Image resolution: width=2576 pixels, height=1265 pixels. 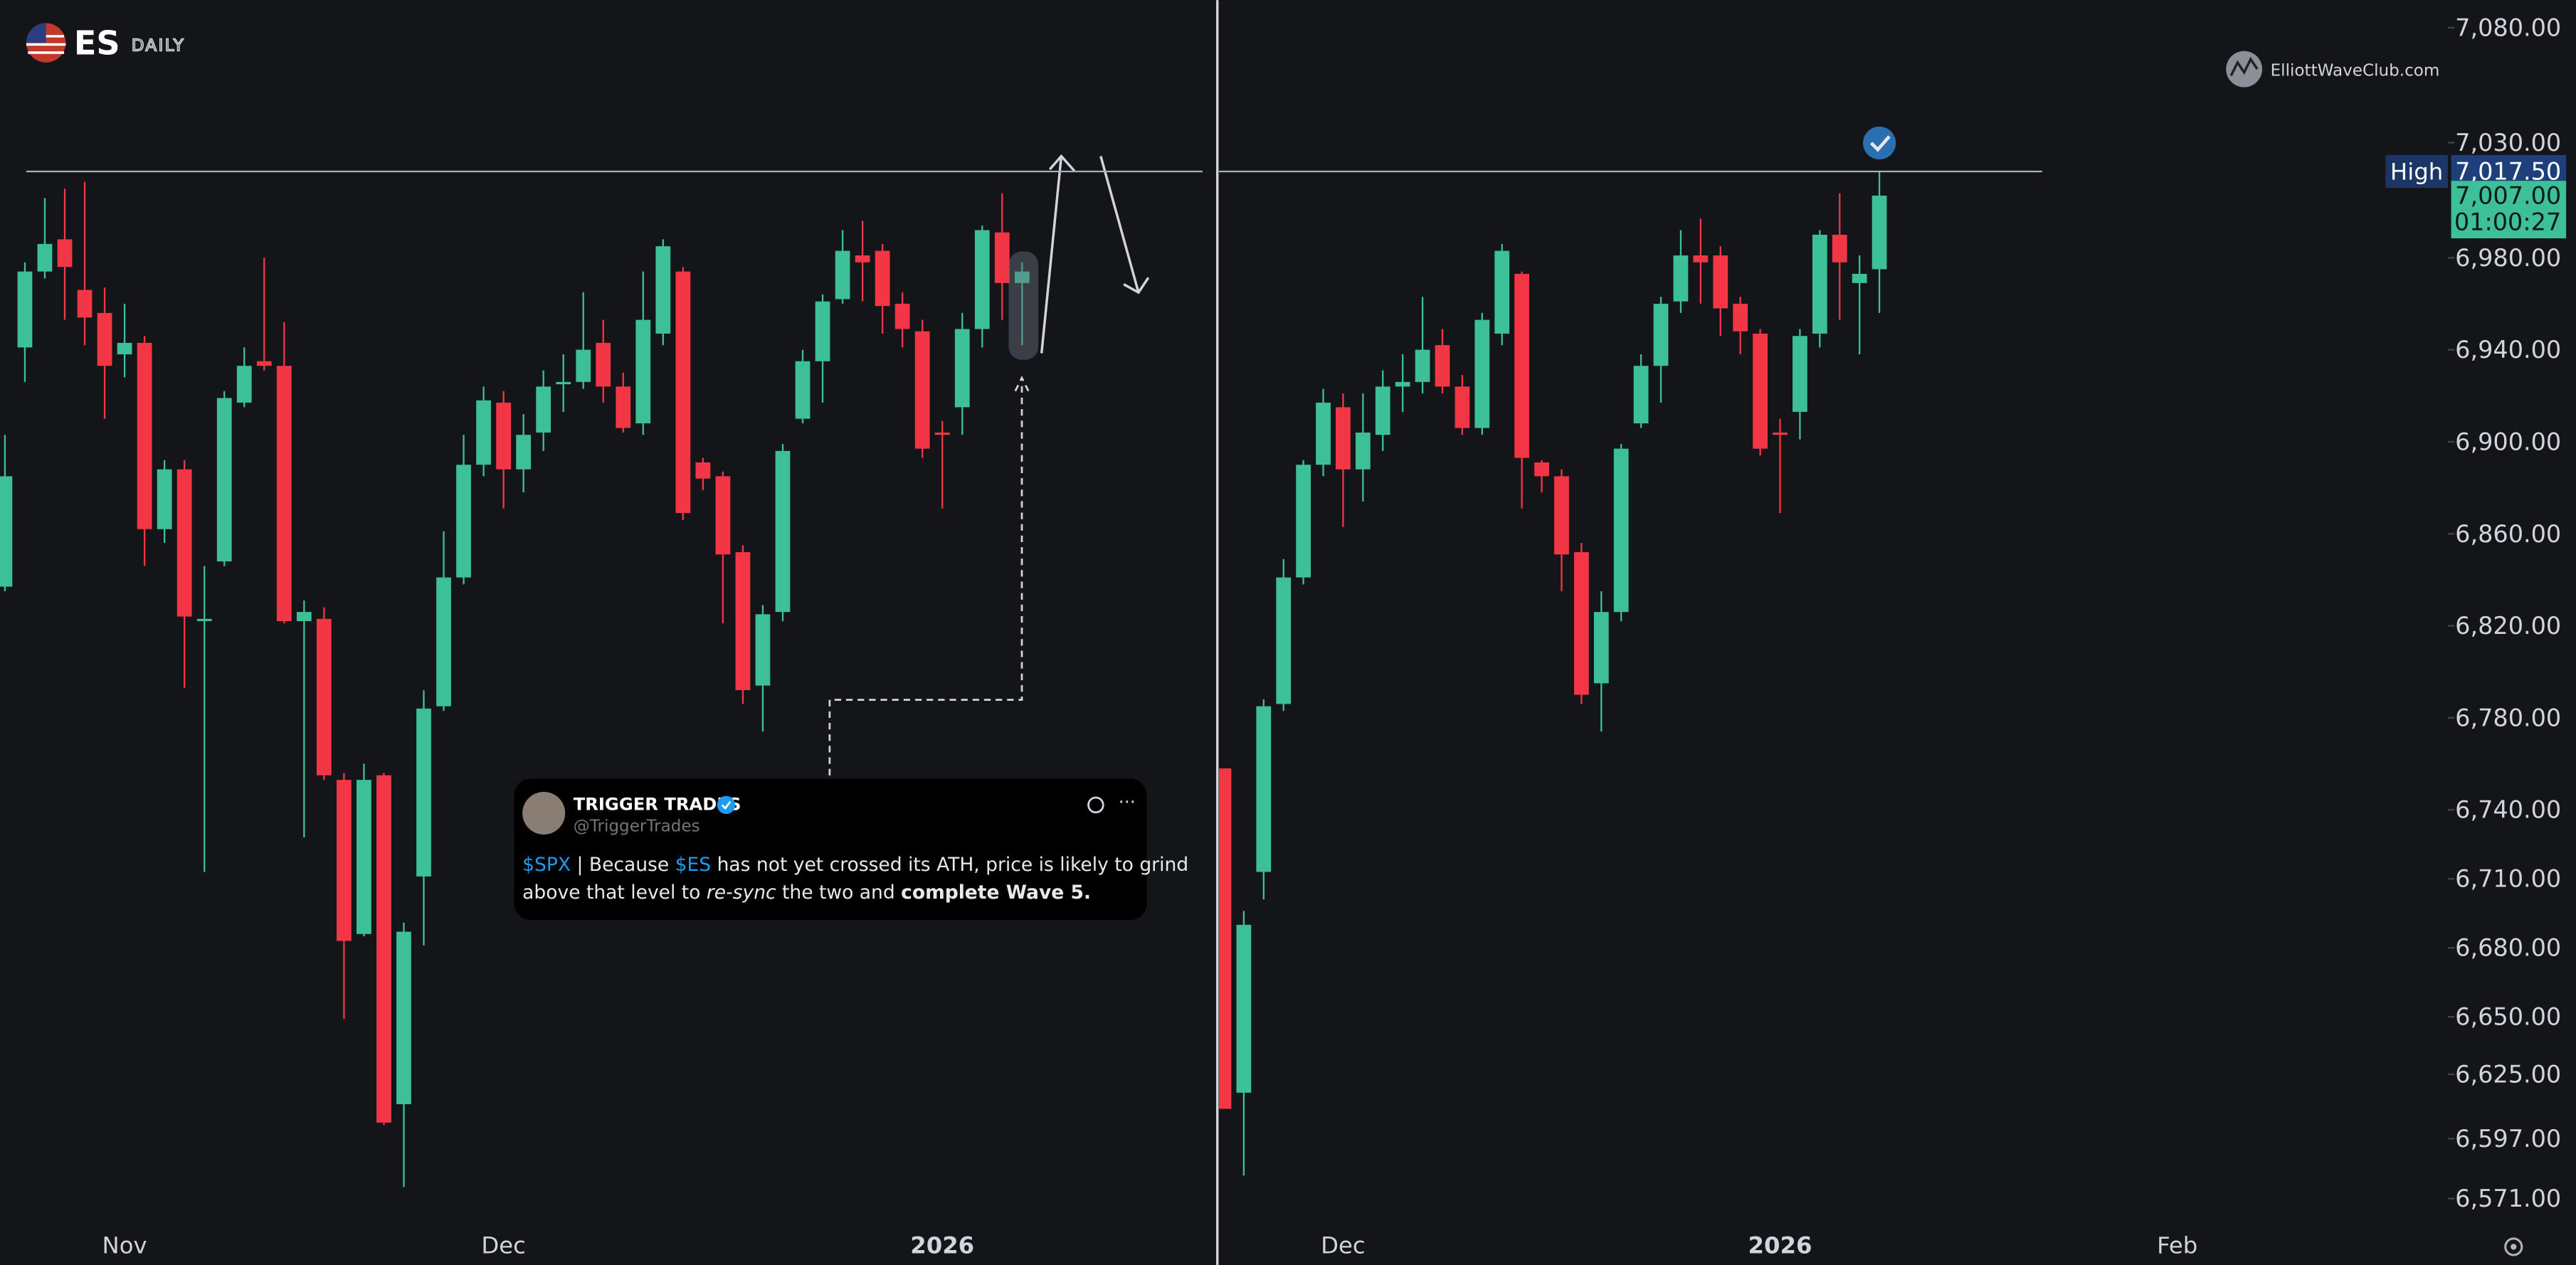 I want to click on settings-icon, so click(x=2513, y=1246).